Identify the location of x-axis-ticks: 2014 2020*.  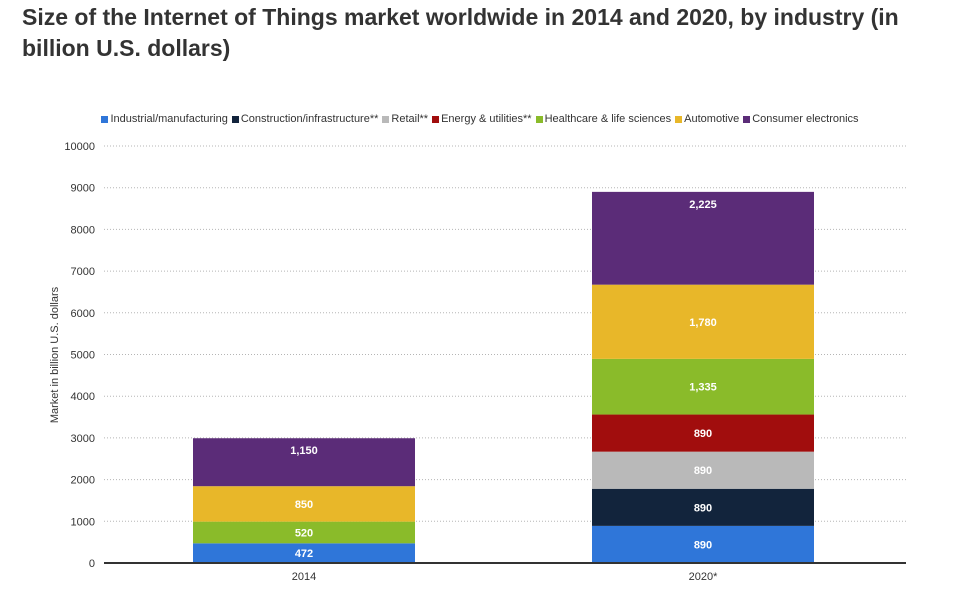
(505, 577).